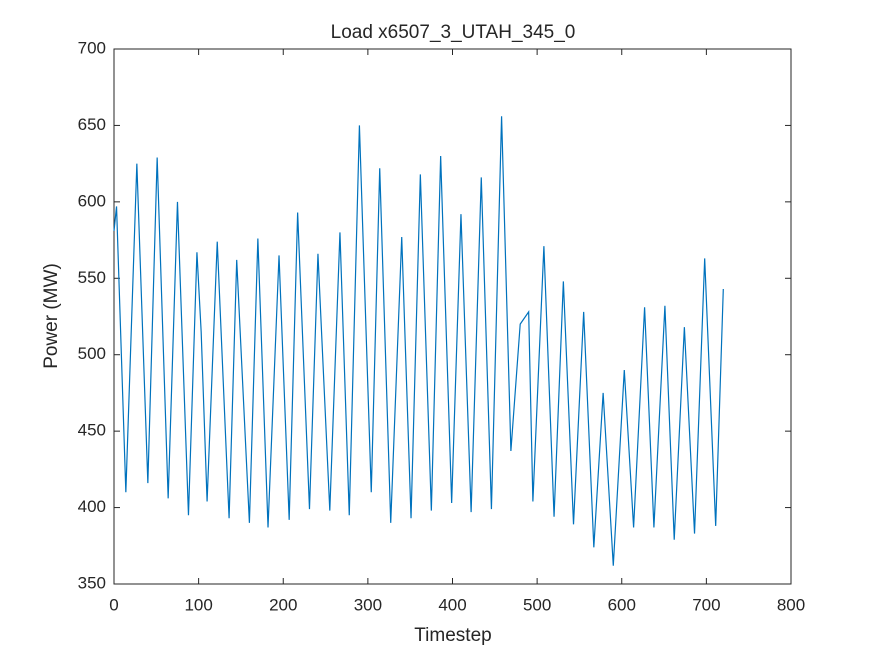 The width and height of the screenshot is (875, 656). I want to click on y-tick-label: 450, so click(92, 430).